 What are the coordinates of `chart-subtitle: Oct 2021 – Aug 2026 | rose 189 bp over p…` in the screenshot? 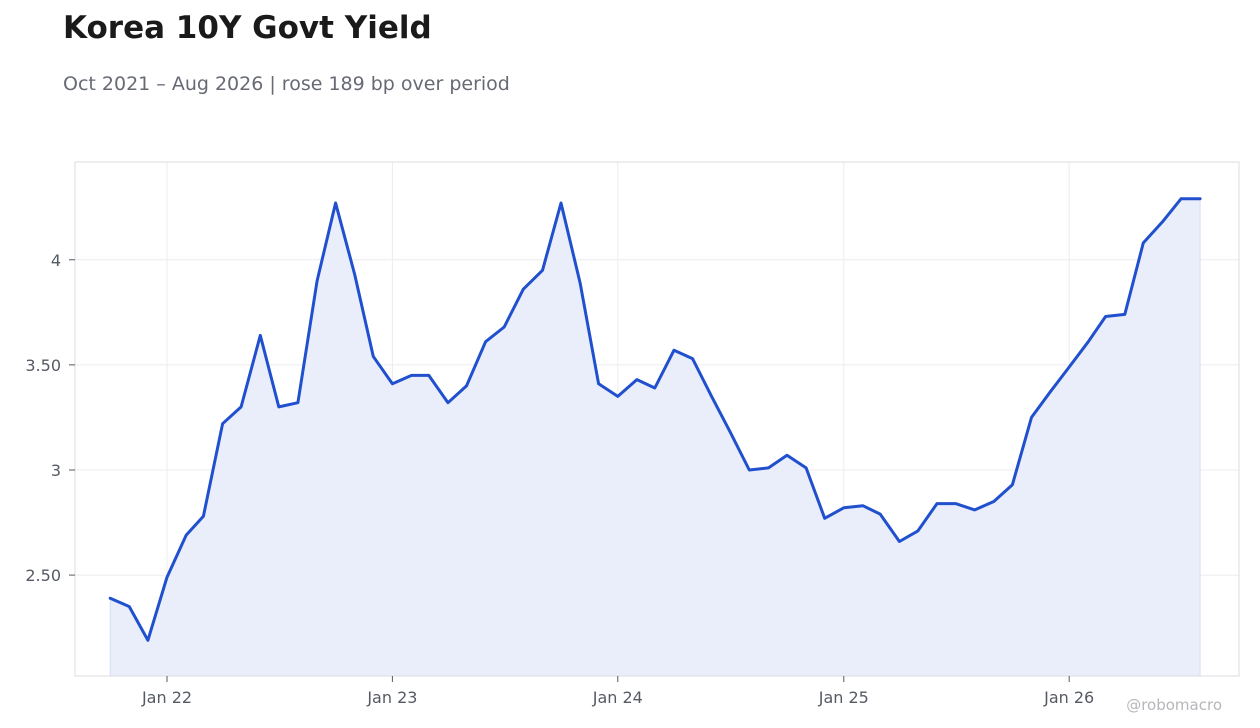 It's located at (286, 84).